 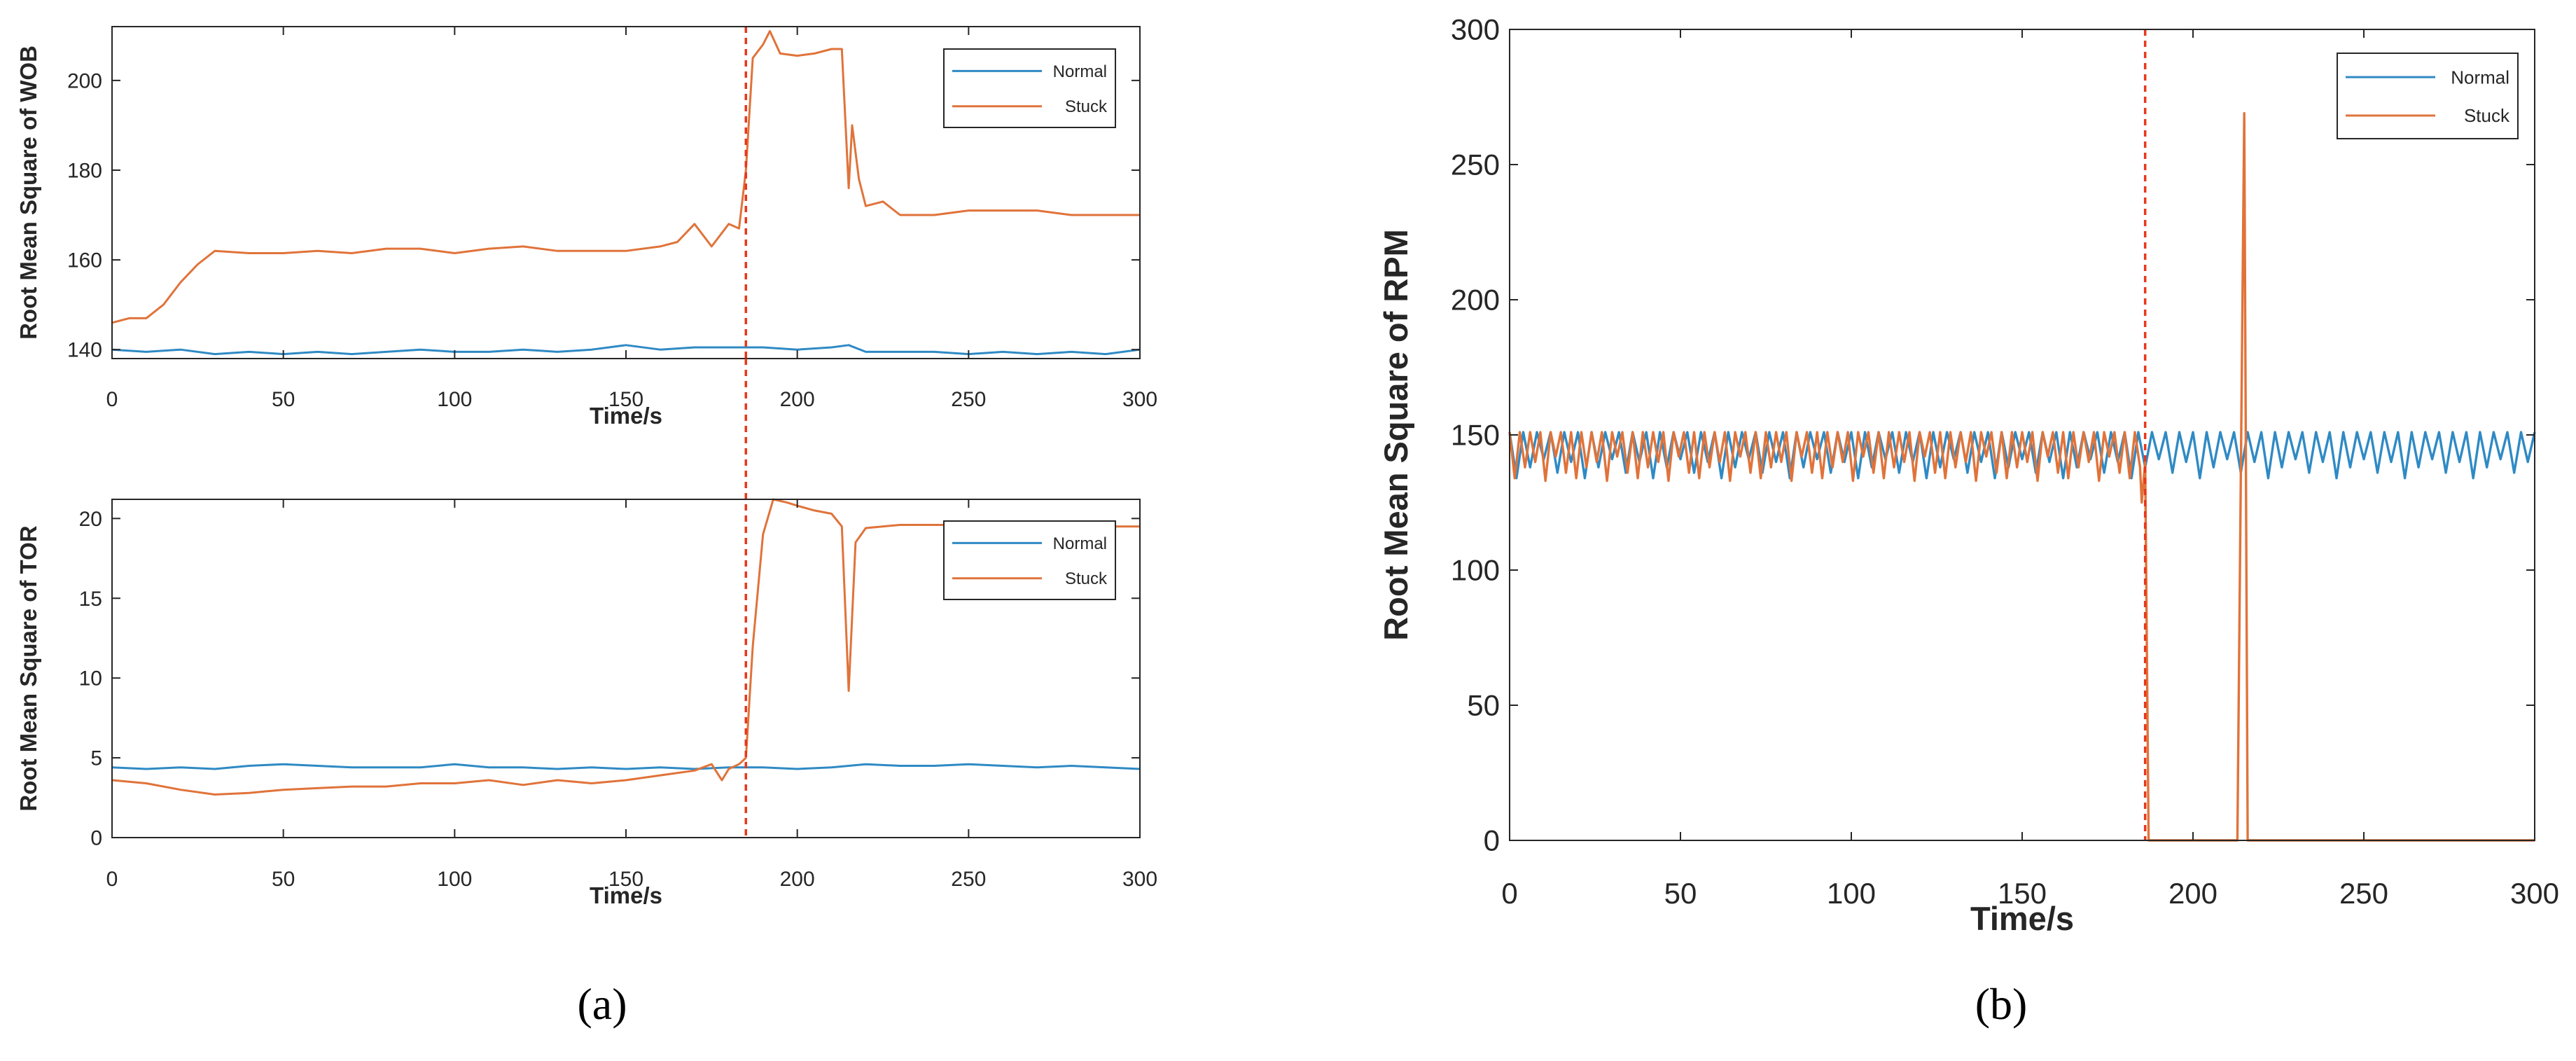 I want to click on y-tick-label: 20, so click(x=90, y=519).